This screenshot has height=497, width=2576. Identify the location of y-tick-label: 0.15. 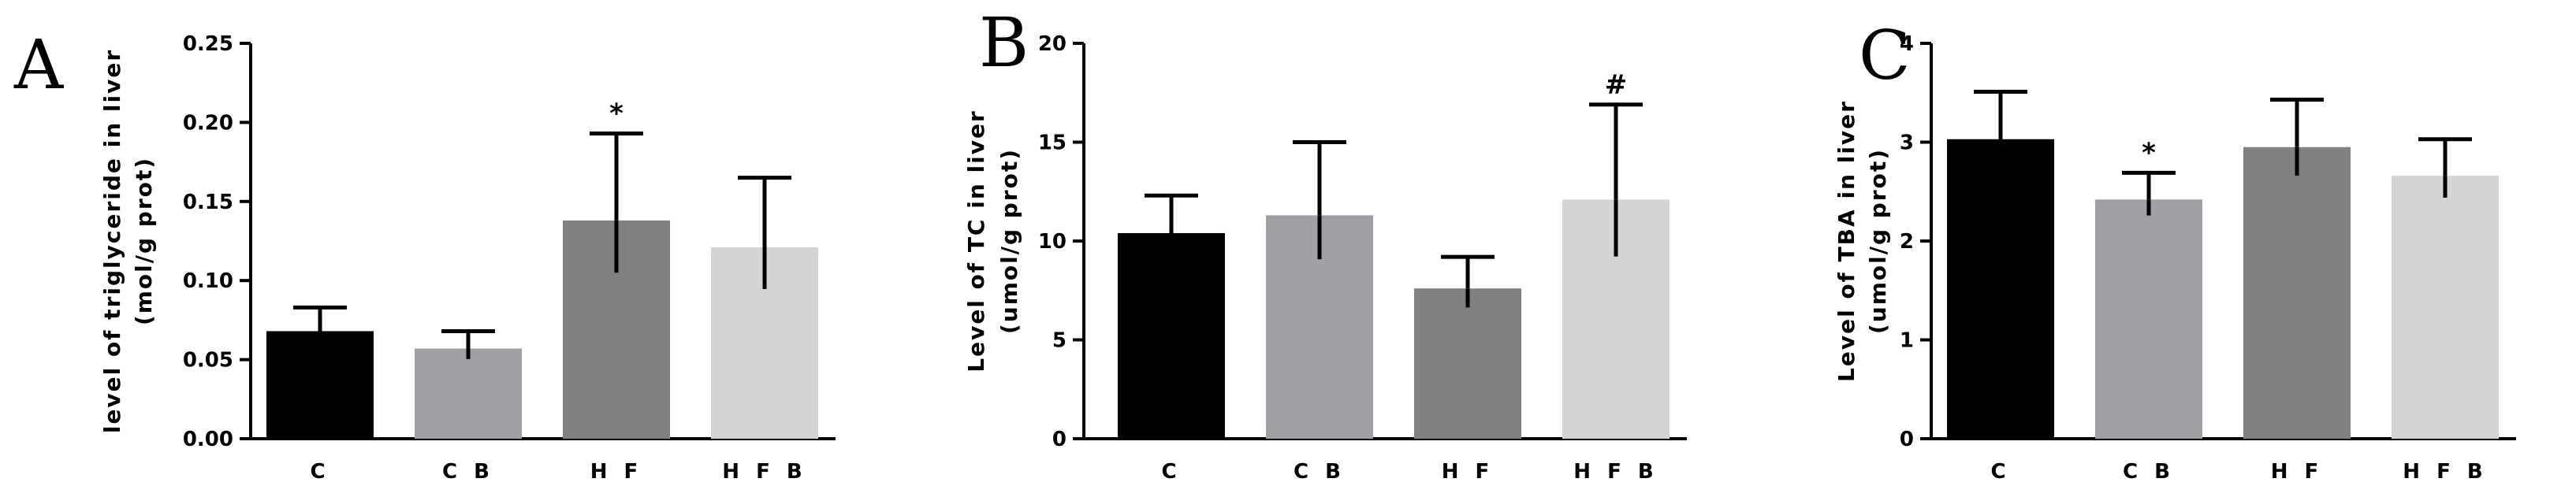
(208, 202).